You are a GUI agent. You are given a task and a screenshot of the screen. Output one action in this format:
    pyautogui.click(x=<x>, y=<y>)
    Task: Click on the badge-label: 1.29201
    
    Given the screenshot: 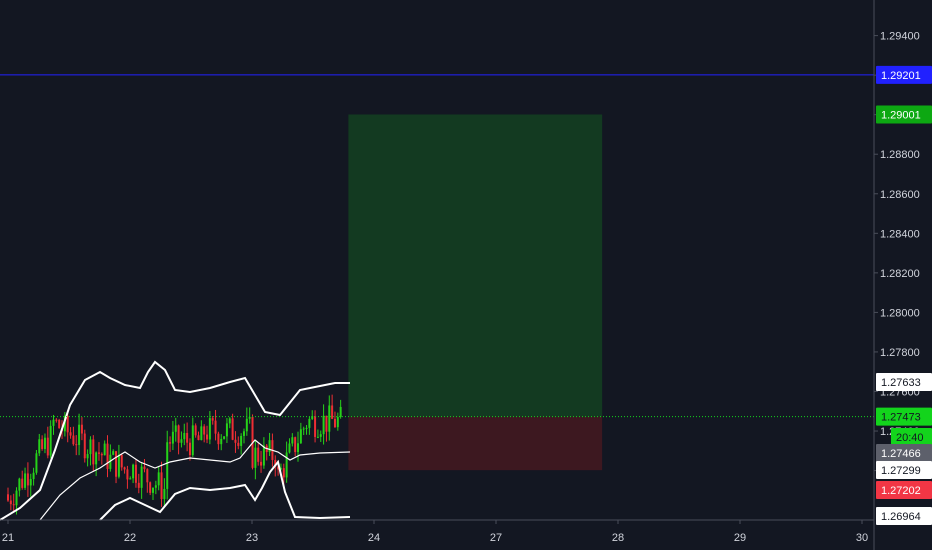 What is the action you would take?
    pyautogui.click(x=901, y=76)
    